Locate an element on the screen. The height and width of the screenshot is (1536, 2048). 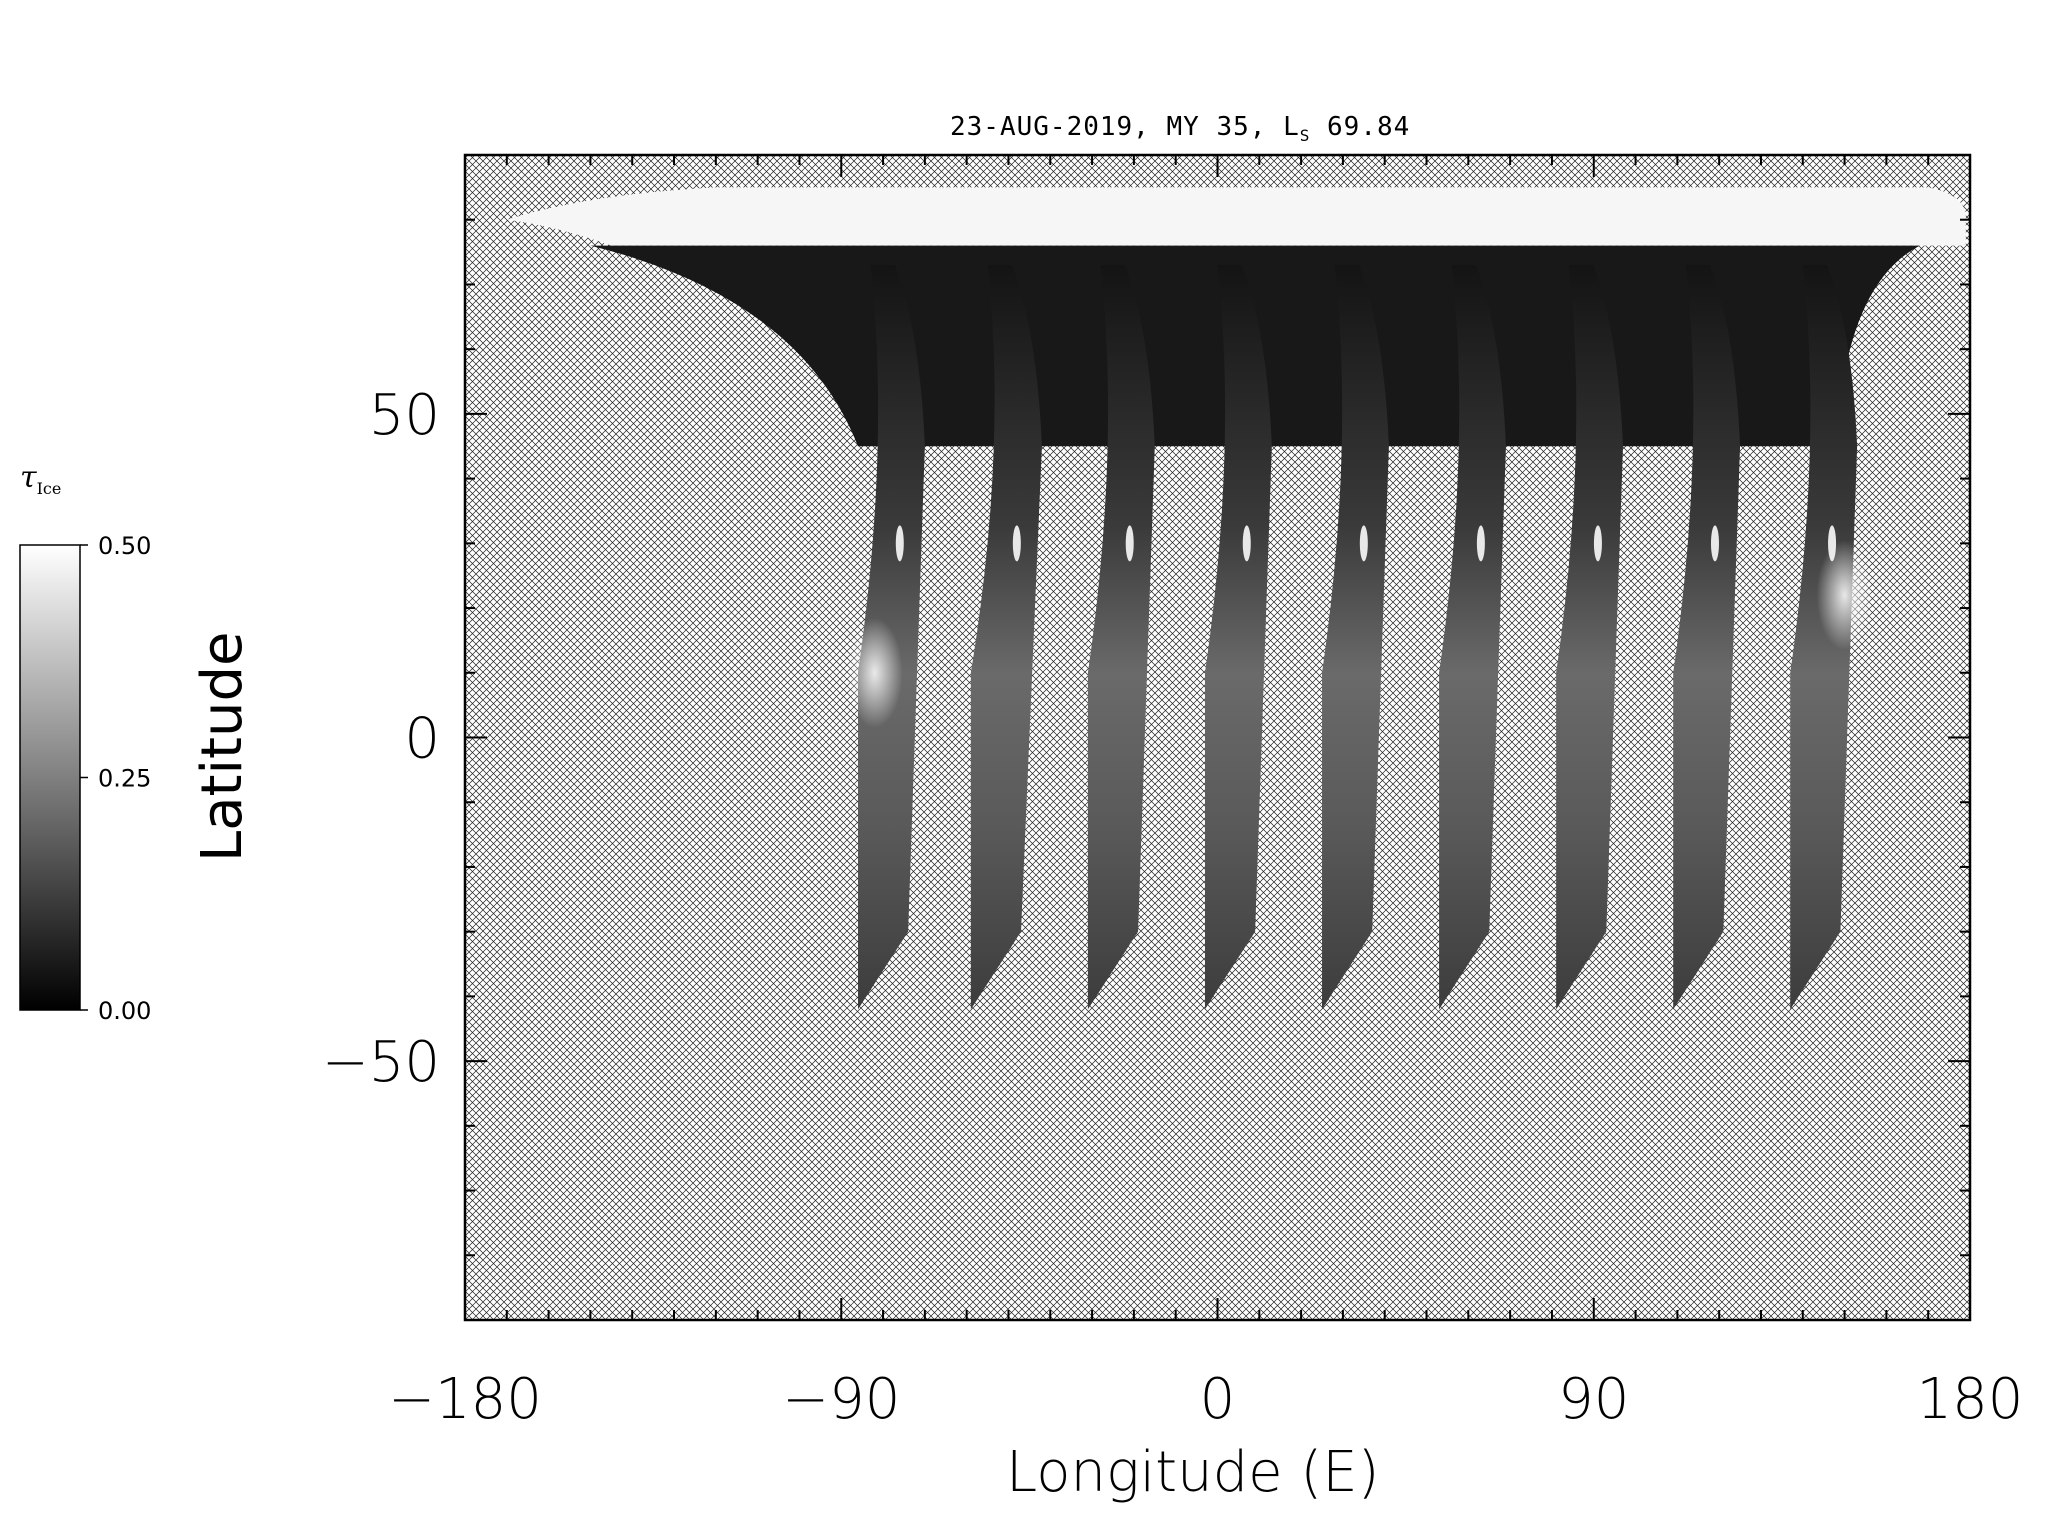
colorbar-subscript: Ice is located at coordinates (49, 488).